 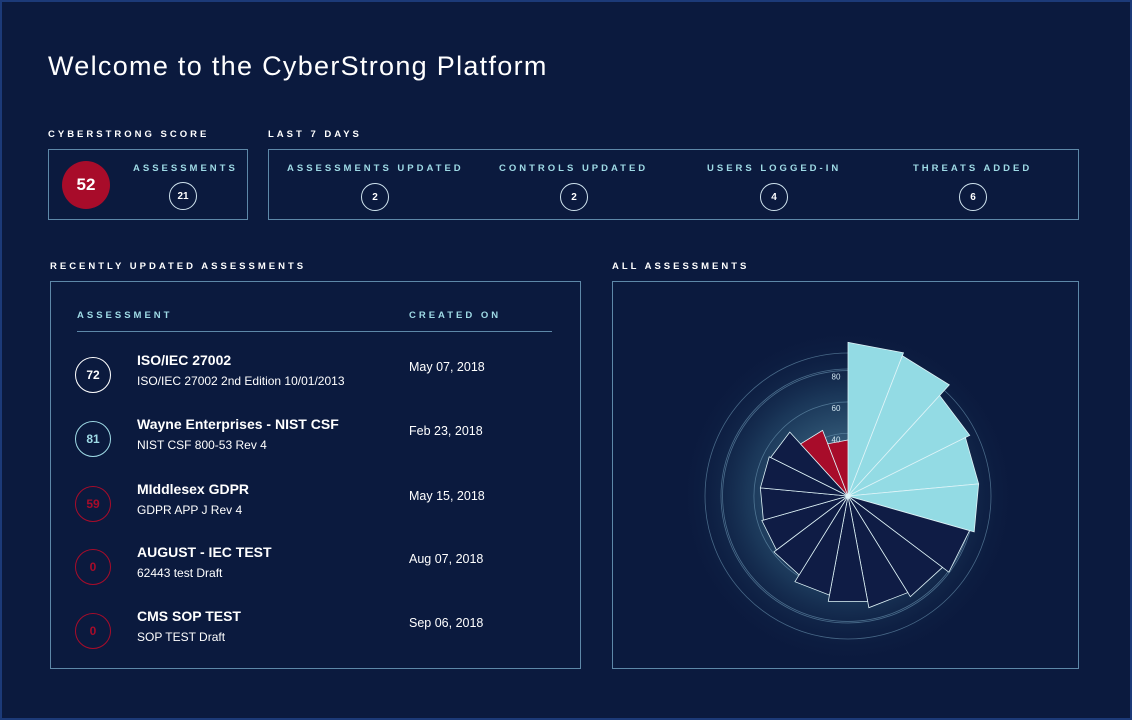 What do you see at coordinates (238, 424) in the screenshot?
I see `assessment-title: Wayne Enterprises - NIST CSF` at bounding box center [238, 424].